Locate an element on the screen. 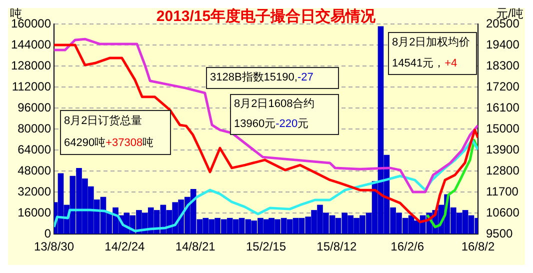  y-tick-label: 16000 is located at coordinates (35, 212).